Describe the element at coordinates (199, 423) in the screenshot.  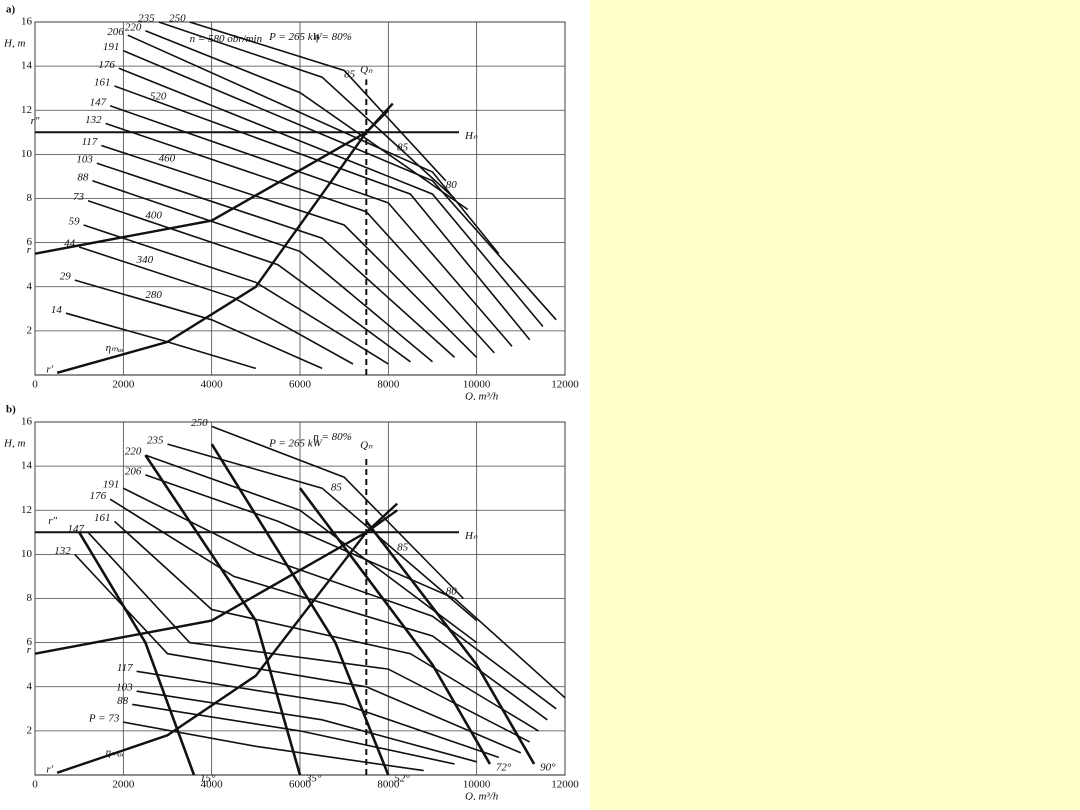
I see `curve-label: 250` at that location.